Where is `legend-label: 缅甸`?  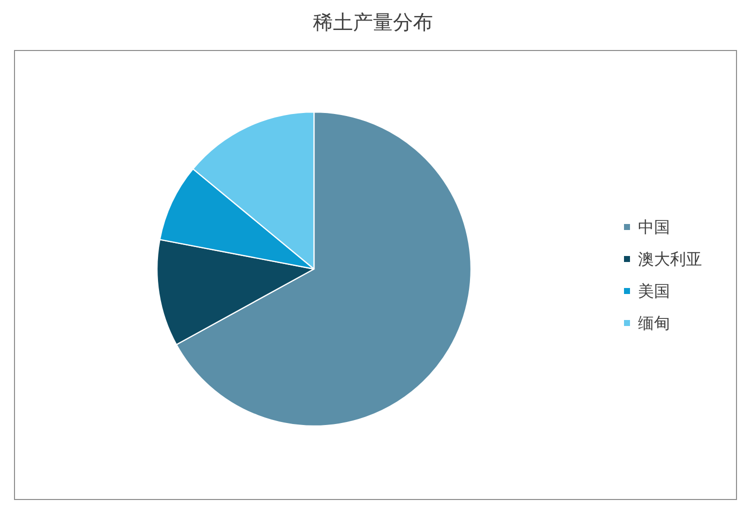
legend-label: 缅甸 is located at coordinates (654, 323).